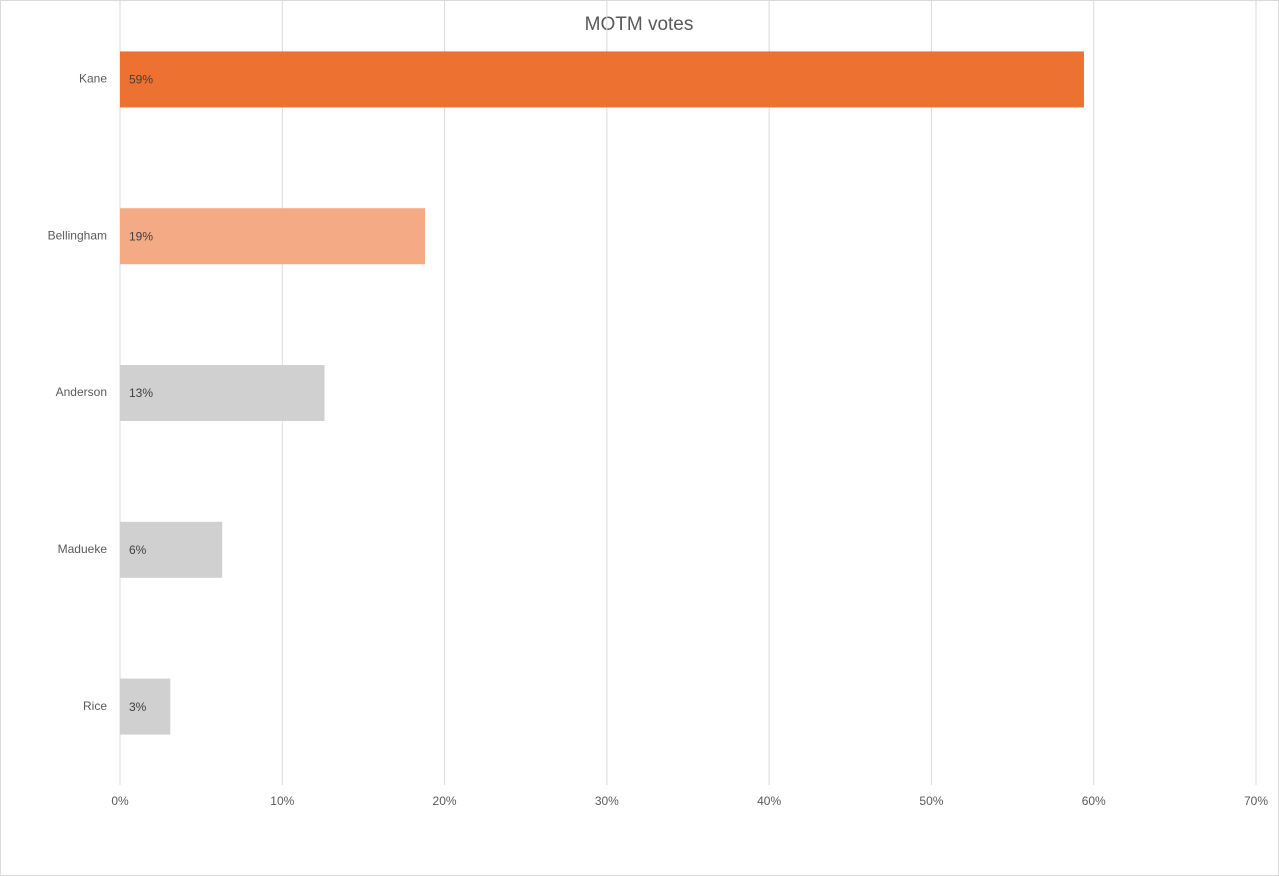  I want to click on data-label: 59%, so click(141, 80).